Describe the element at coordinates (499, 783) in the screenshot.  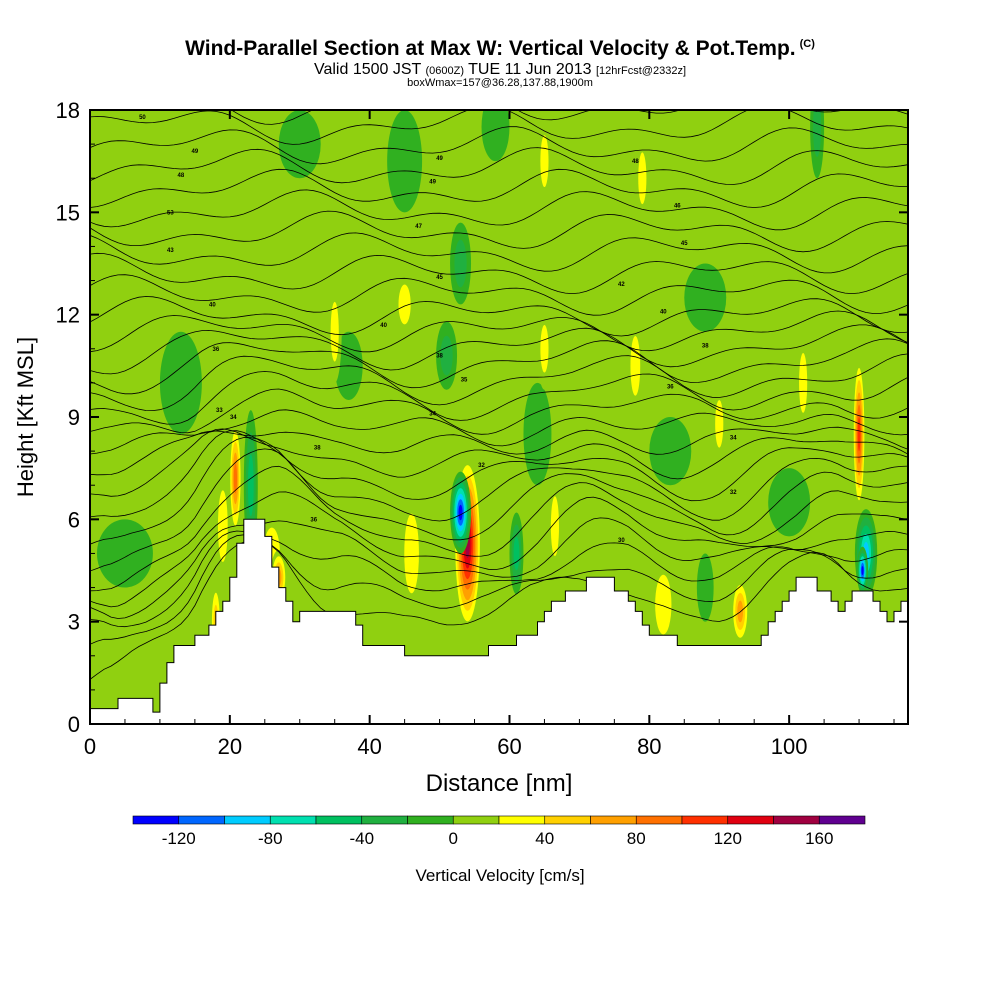
I see `x-axis-label: Distance [nm]` at that location.